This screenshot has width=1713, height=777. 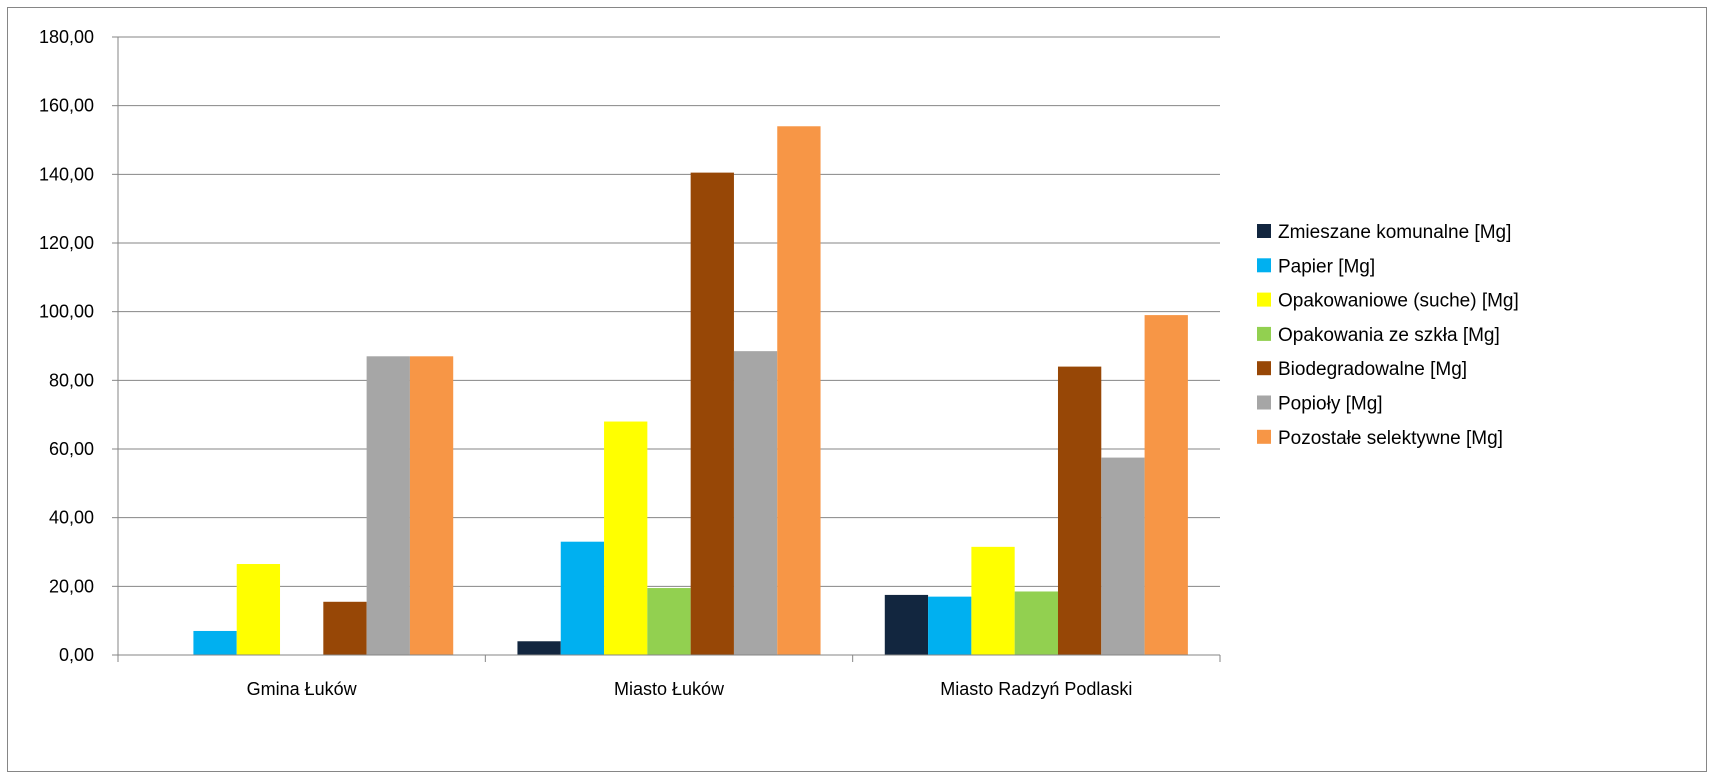 I want to click on y-tick-label: 0,00, so click(x=76, y=655).